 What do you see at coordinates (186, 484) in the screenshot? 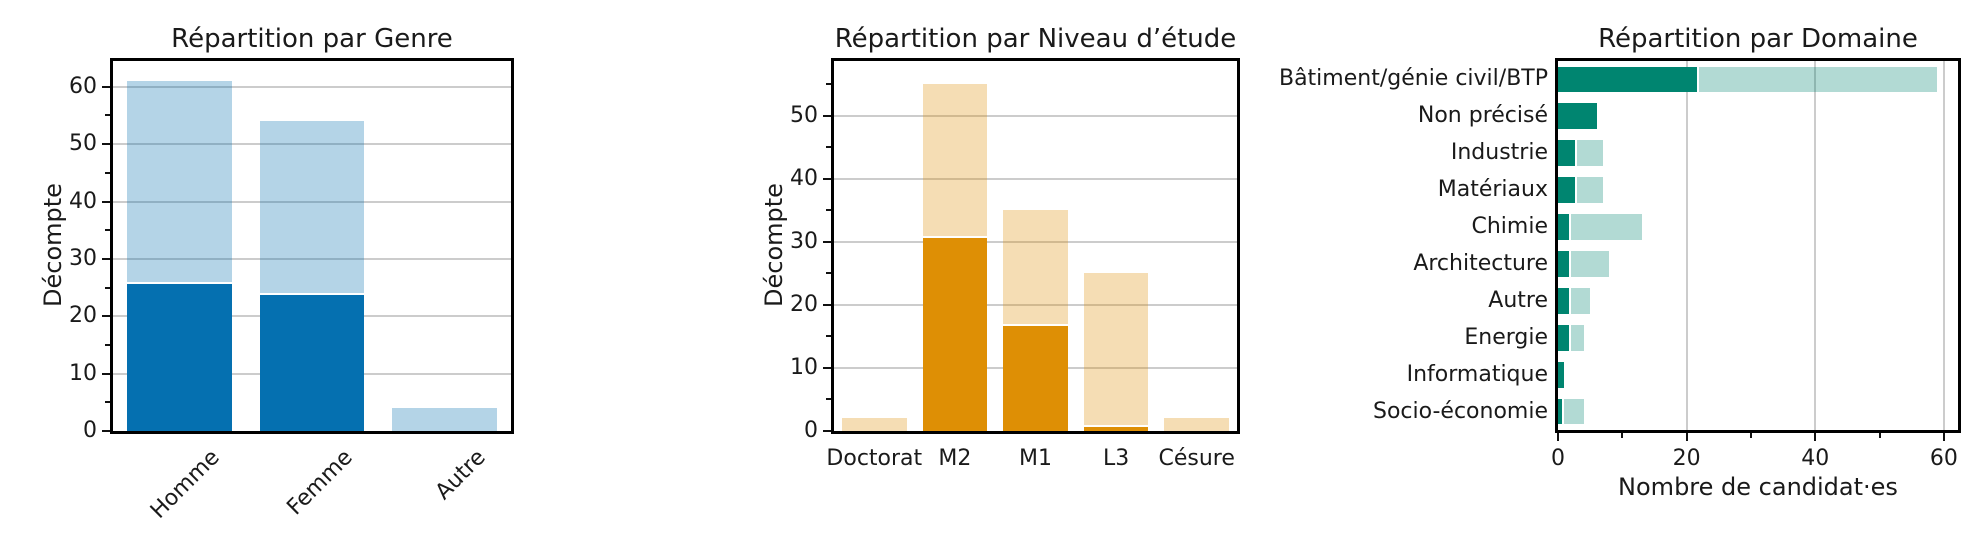
I see `x-category-label: Homme` at bounding box center [186, 484].